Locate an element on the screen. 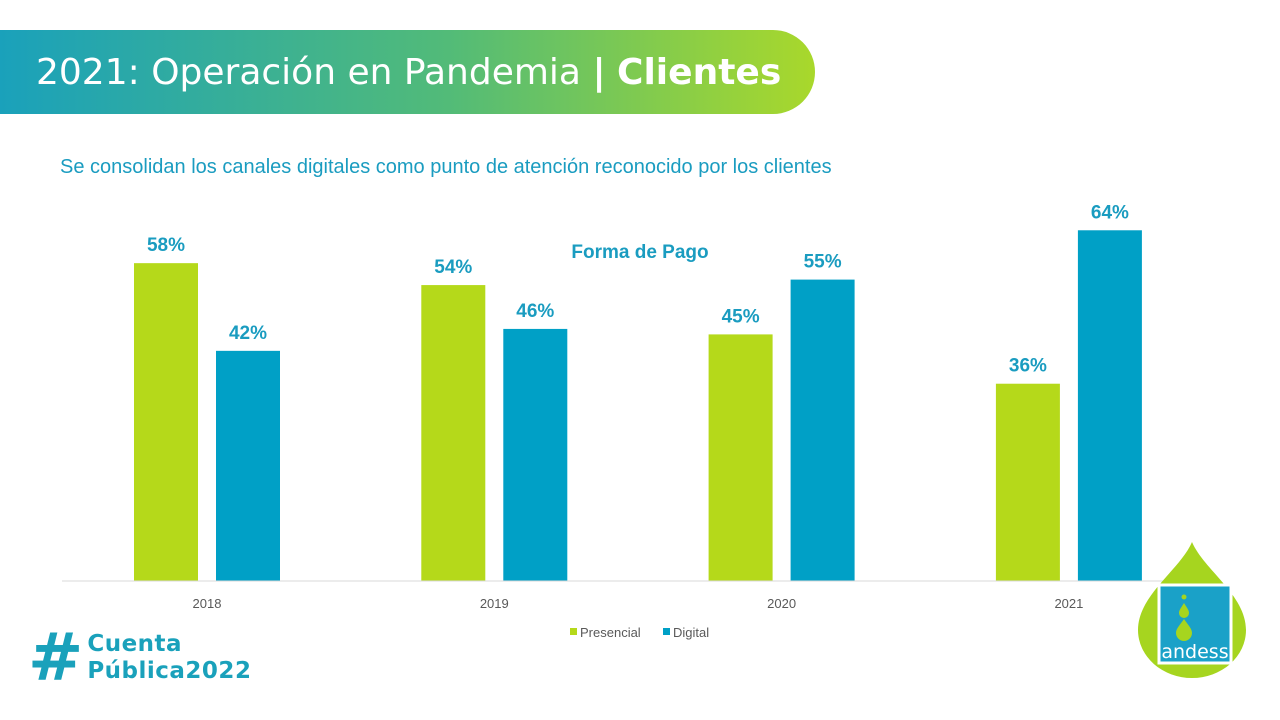 The width and height of the screenshot is (1280, 720). data-label-digital-2018: 42% is located at coordinates (248, 333).